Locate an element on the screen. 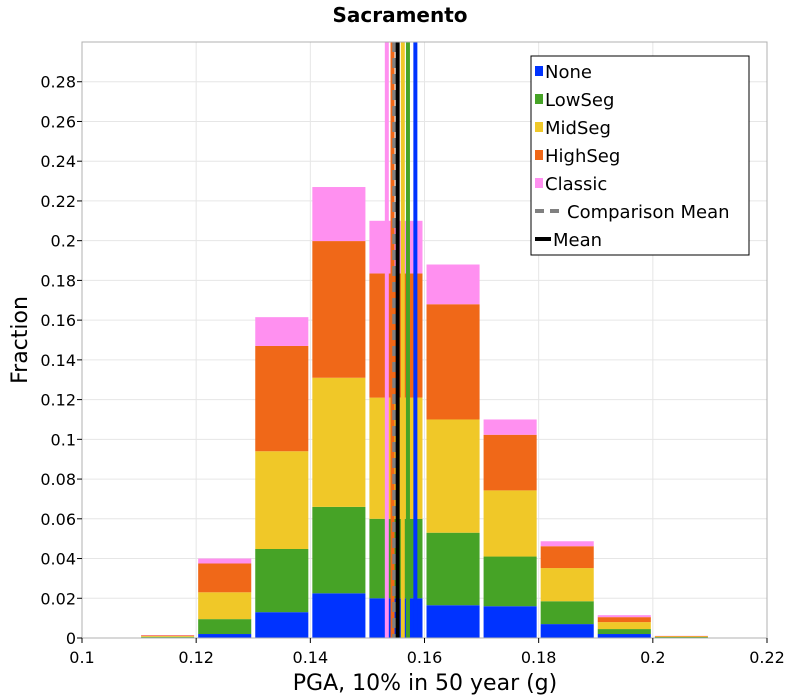 Image resolution: width=800 pixels, height=700 pixels. legend-label: None is located at coordinates (568, 72).